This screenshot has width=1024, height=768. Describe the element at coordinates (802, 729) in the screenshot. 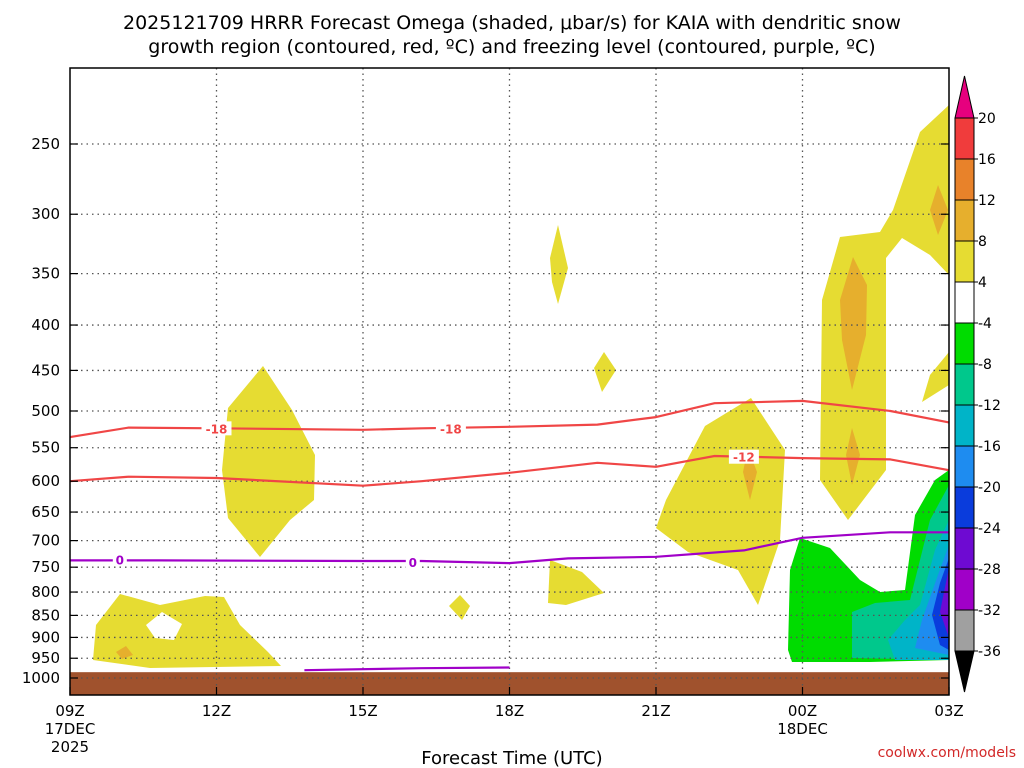

I see `x-tick-label: 18DEC` at that location.